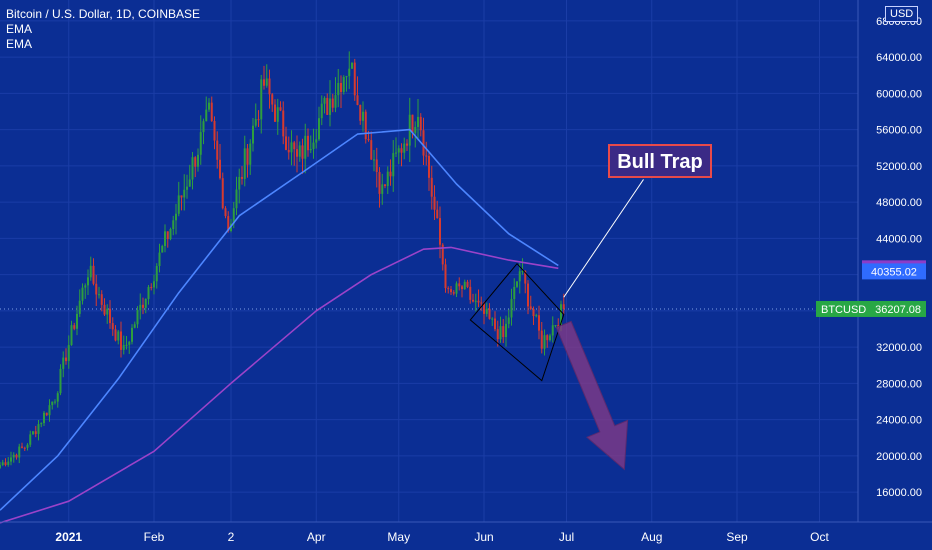 This screenshot has height=550, width=932. I want to click on pattern-outline, so click(517, 322).